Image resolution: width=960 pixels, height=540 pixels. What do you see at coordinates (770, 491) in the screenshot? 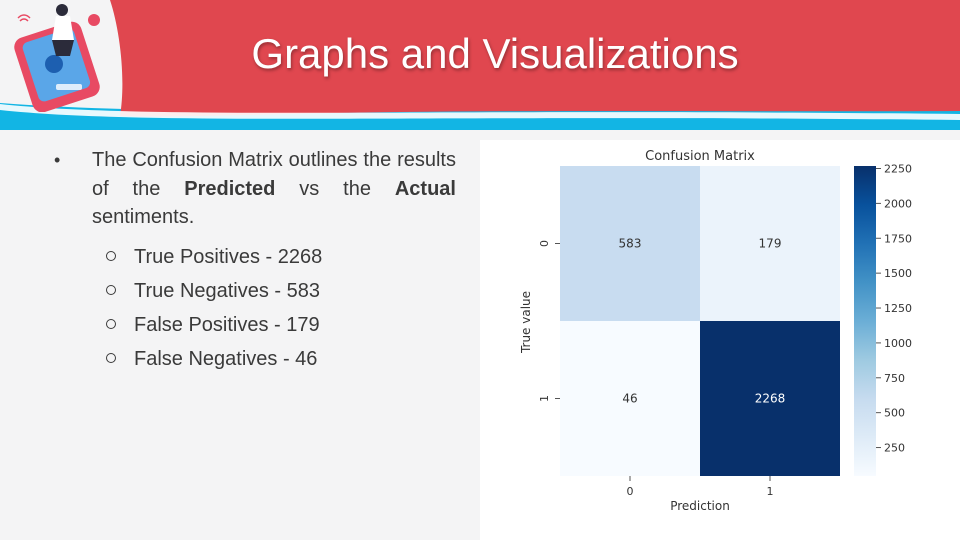
I see `x-tick-label: 1` at bounding box center [770, 491].